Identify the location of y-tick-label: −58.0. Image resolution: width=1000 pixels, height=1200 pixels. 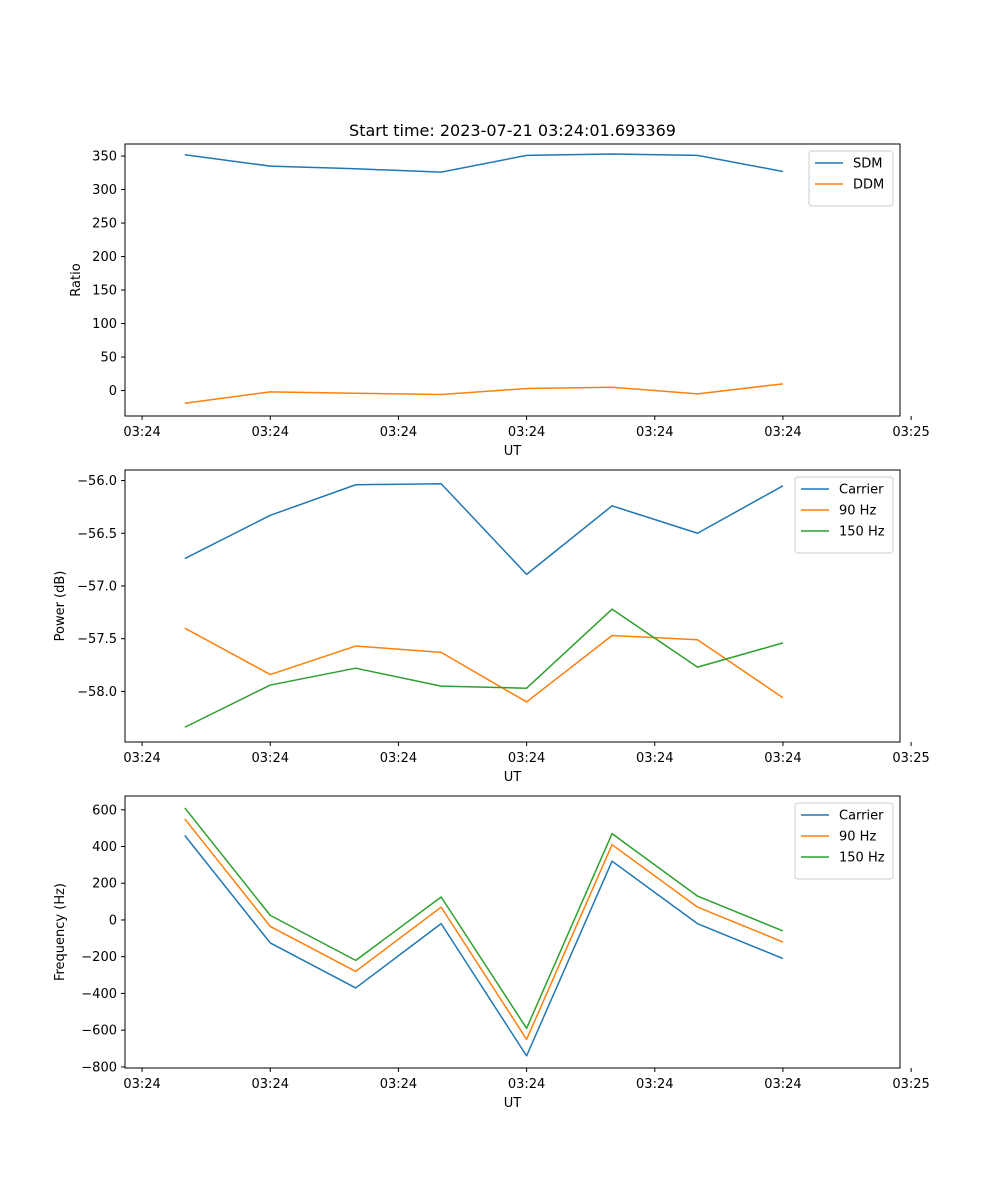
(97, 692).